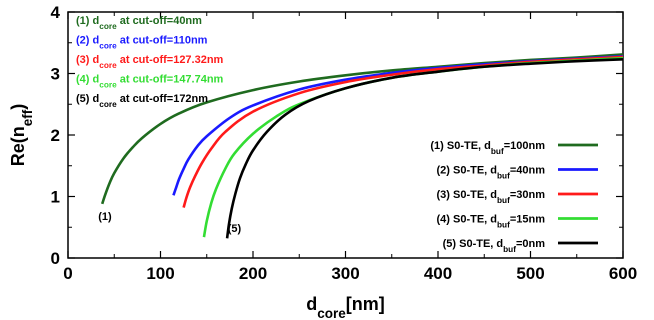  What do you see at coordinates (142, 43) in the screenshot?
I see `cutoff-note-2: (2) dcore at cut-off=110nm` at bounding box center [142, 43].